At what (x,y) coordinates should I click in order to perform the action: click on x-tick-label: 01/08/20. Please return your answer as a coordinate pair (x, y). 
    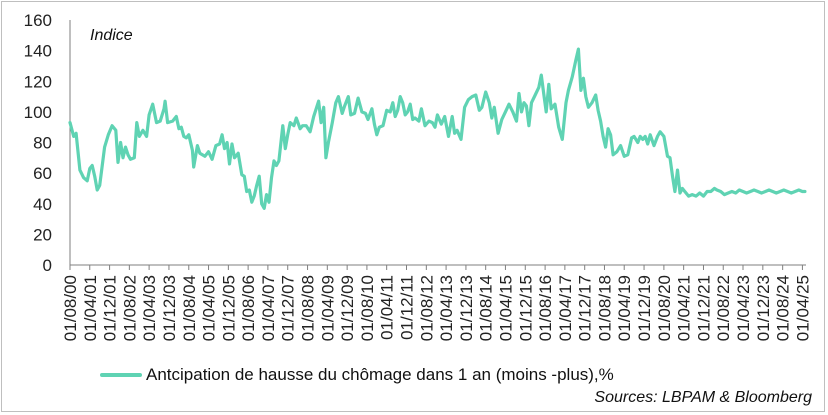
    Looking at the image, I should click on (664, 308).